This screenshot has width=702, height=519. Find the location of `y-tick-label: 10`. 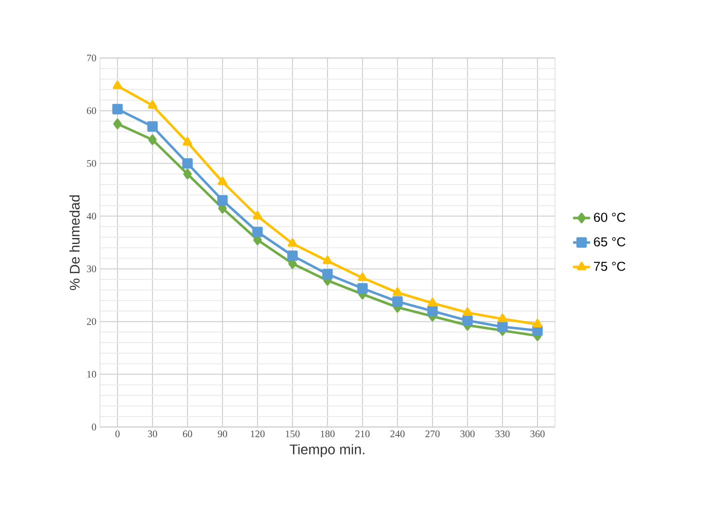

y-tick-label: 10 is located at coordinates (91, 374).